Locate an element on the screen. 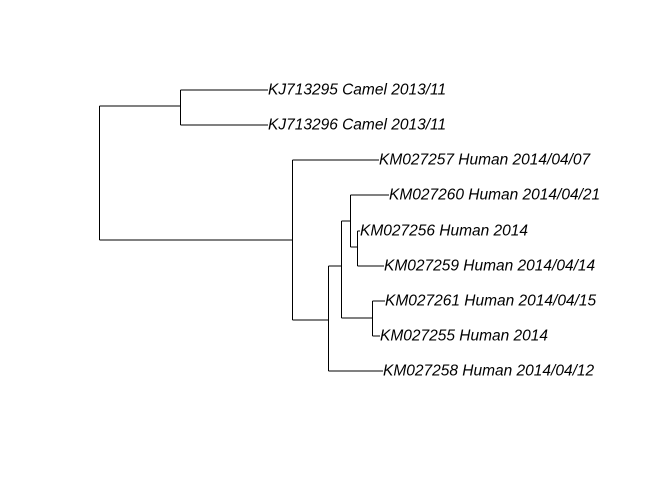  tip-label-1: KJ713295 Camel 2013/11 is located at coordinates (357, 90).